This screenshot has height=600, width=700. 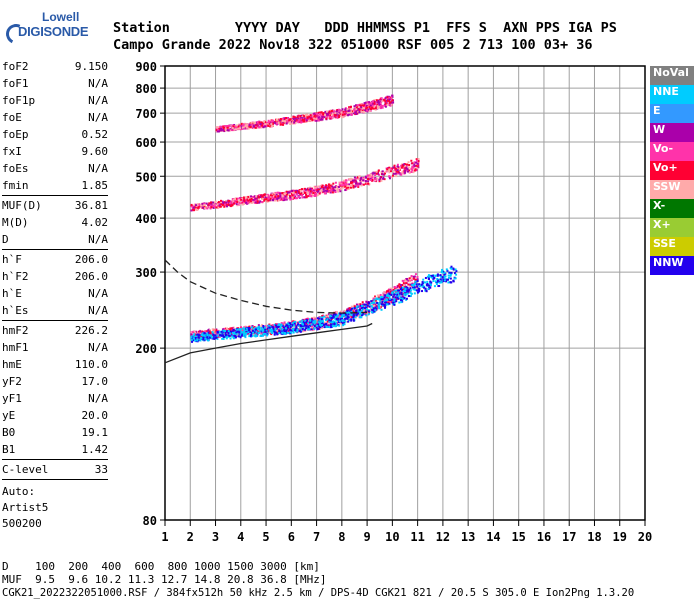 I want to click on param-value: 206.0, so click(x=91, y=276).